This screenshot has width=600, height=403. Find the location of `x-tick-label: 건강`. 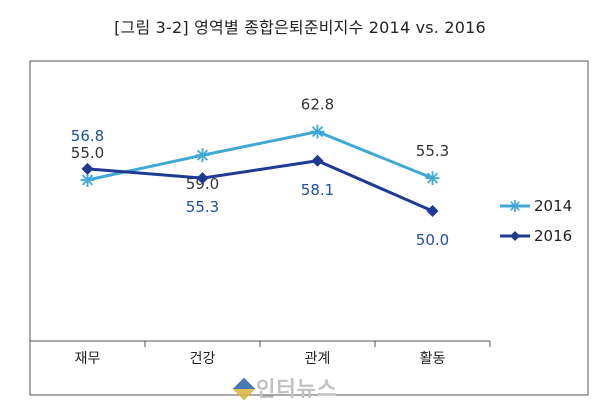

x-tick-label: 건강 is located at coordinates (203, 359).